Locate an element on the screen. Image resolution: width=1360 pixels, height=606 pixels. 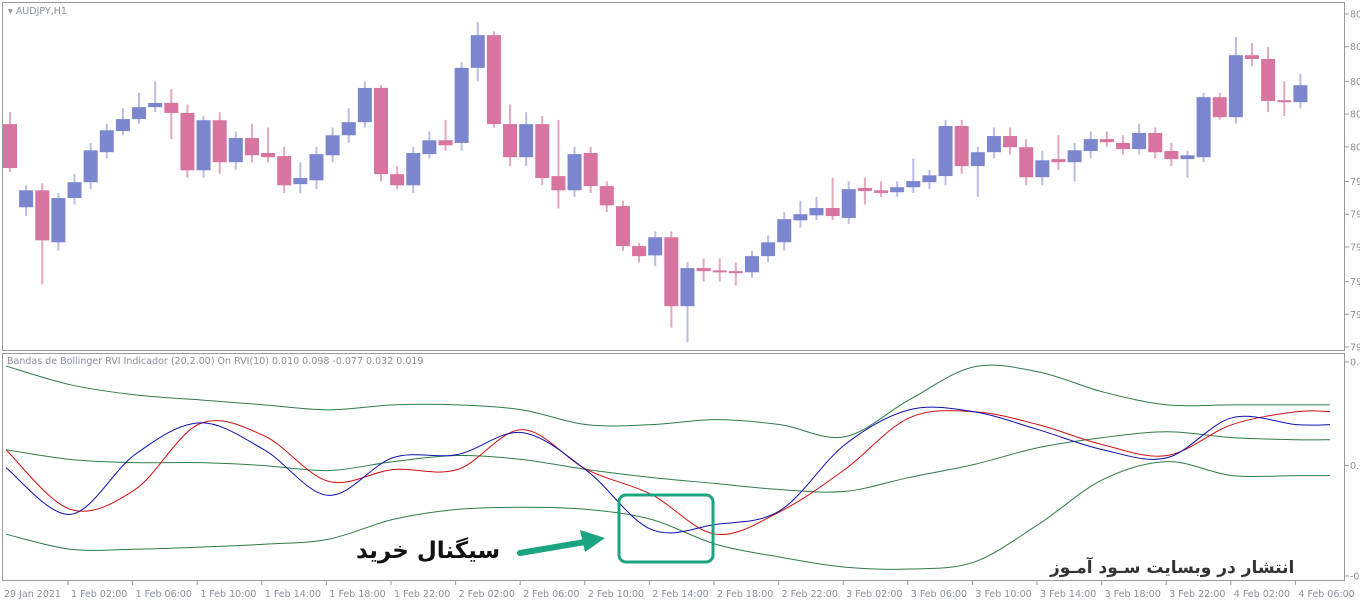
time-tick-label: 1 Feb 22:00 is located at coordinates (422, 594).